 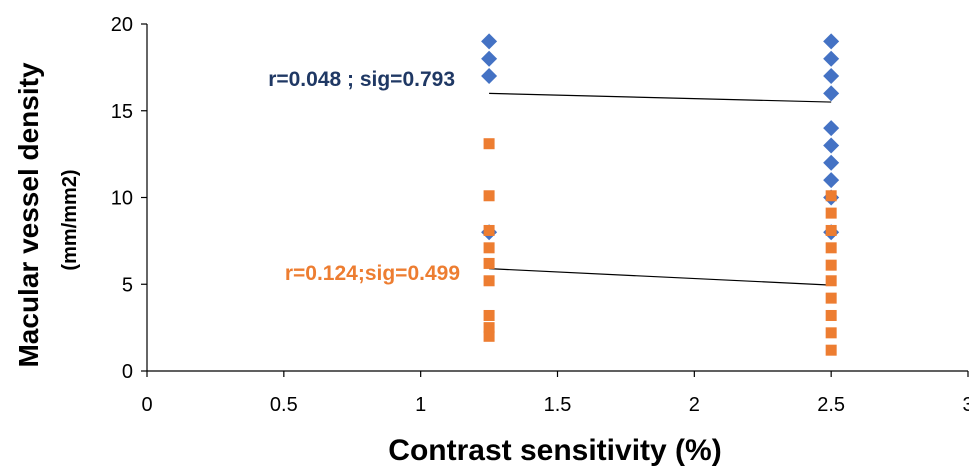 I want to click on x-tick-label: 0.5, so click(x=284, y=405).